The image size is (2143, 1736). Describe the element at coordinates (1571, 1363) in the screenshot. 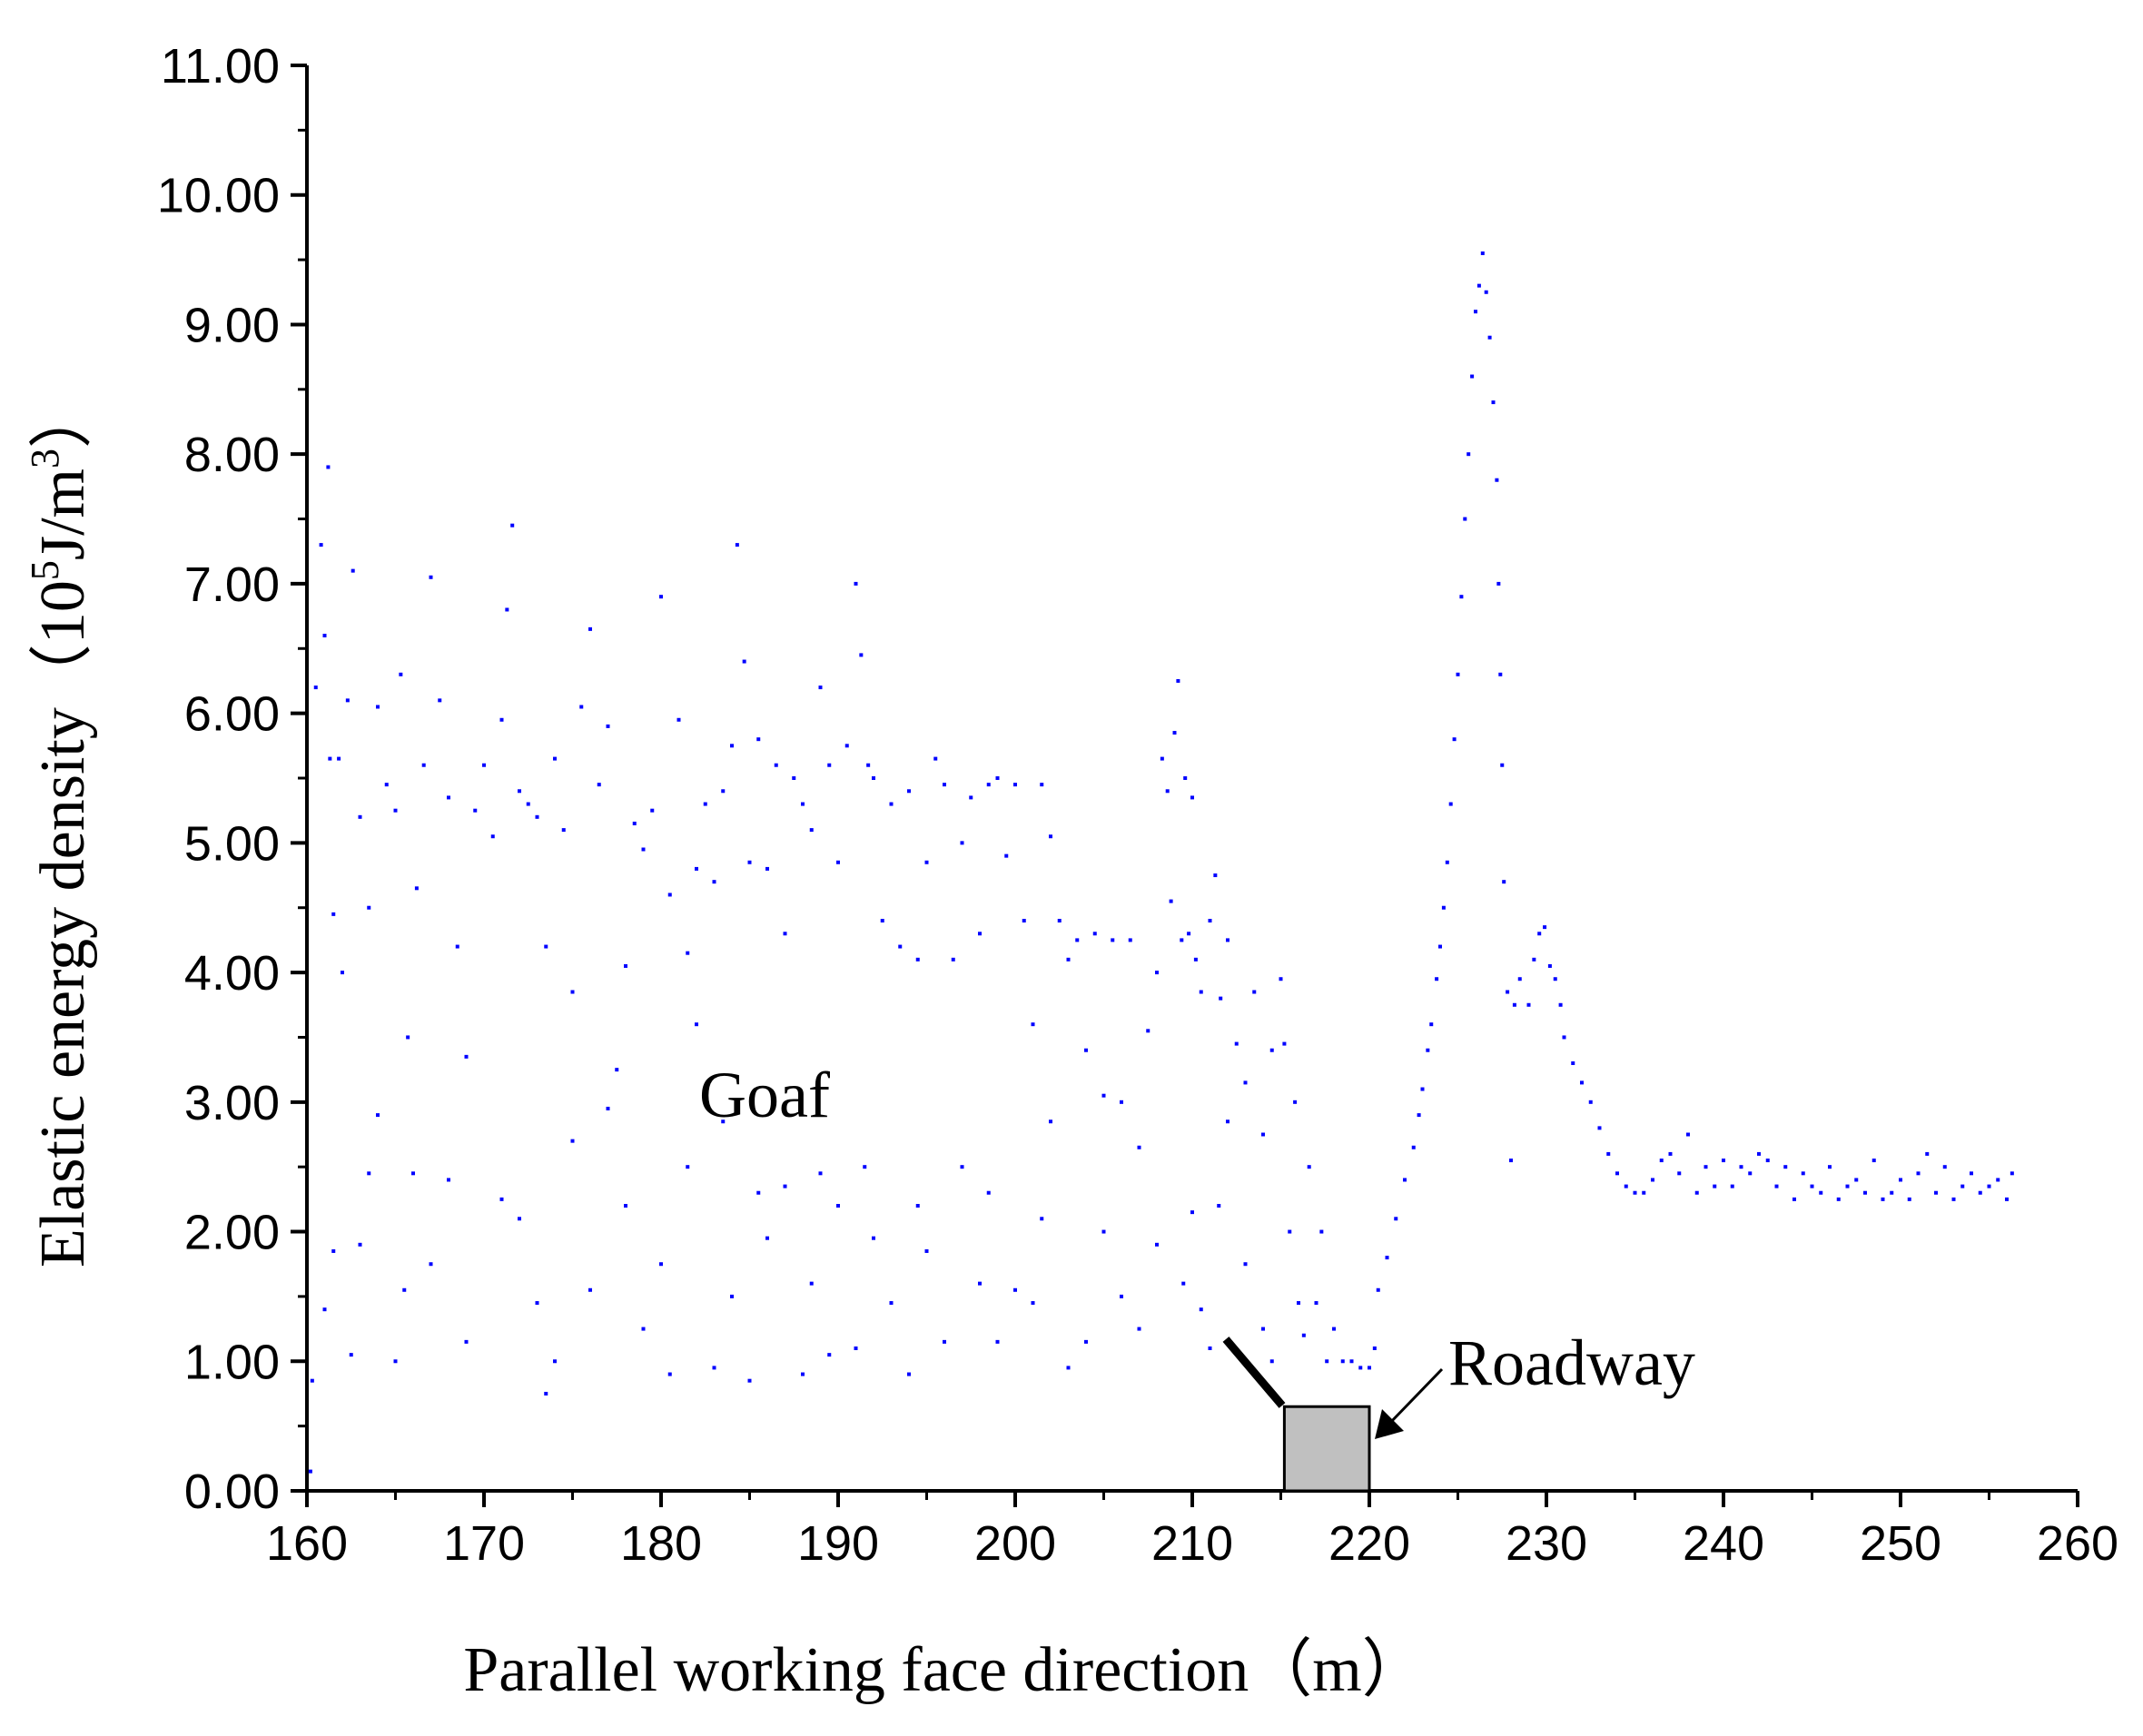

I see `roadway-label: Roadway` at that location.